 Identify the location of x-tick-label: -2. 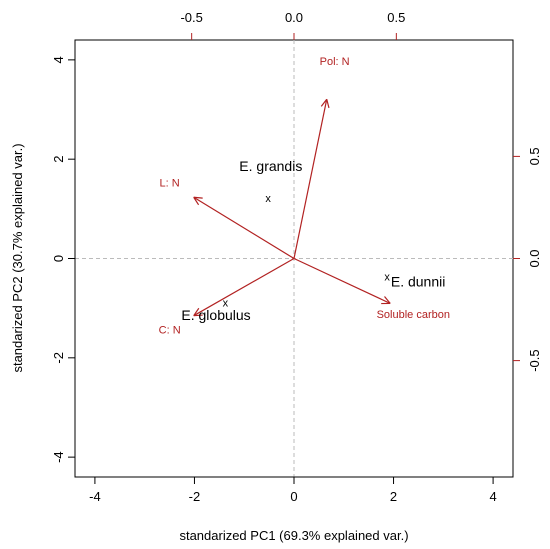
(195, 496).